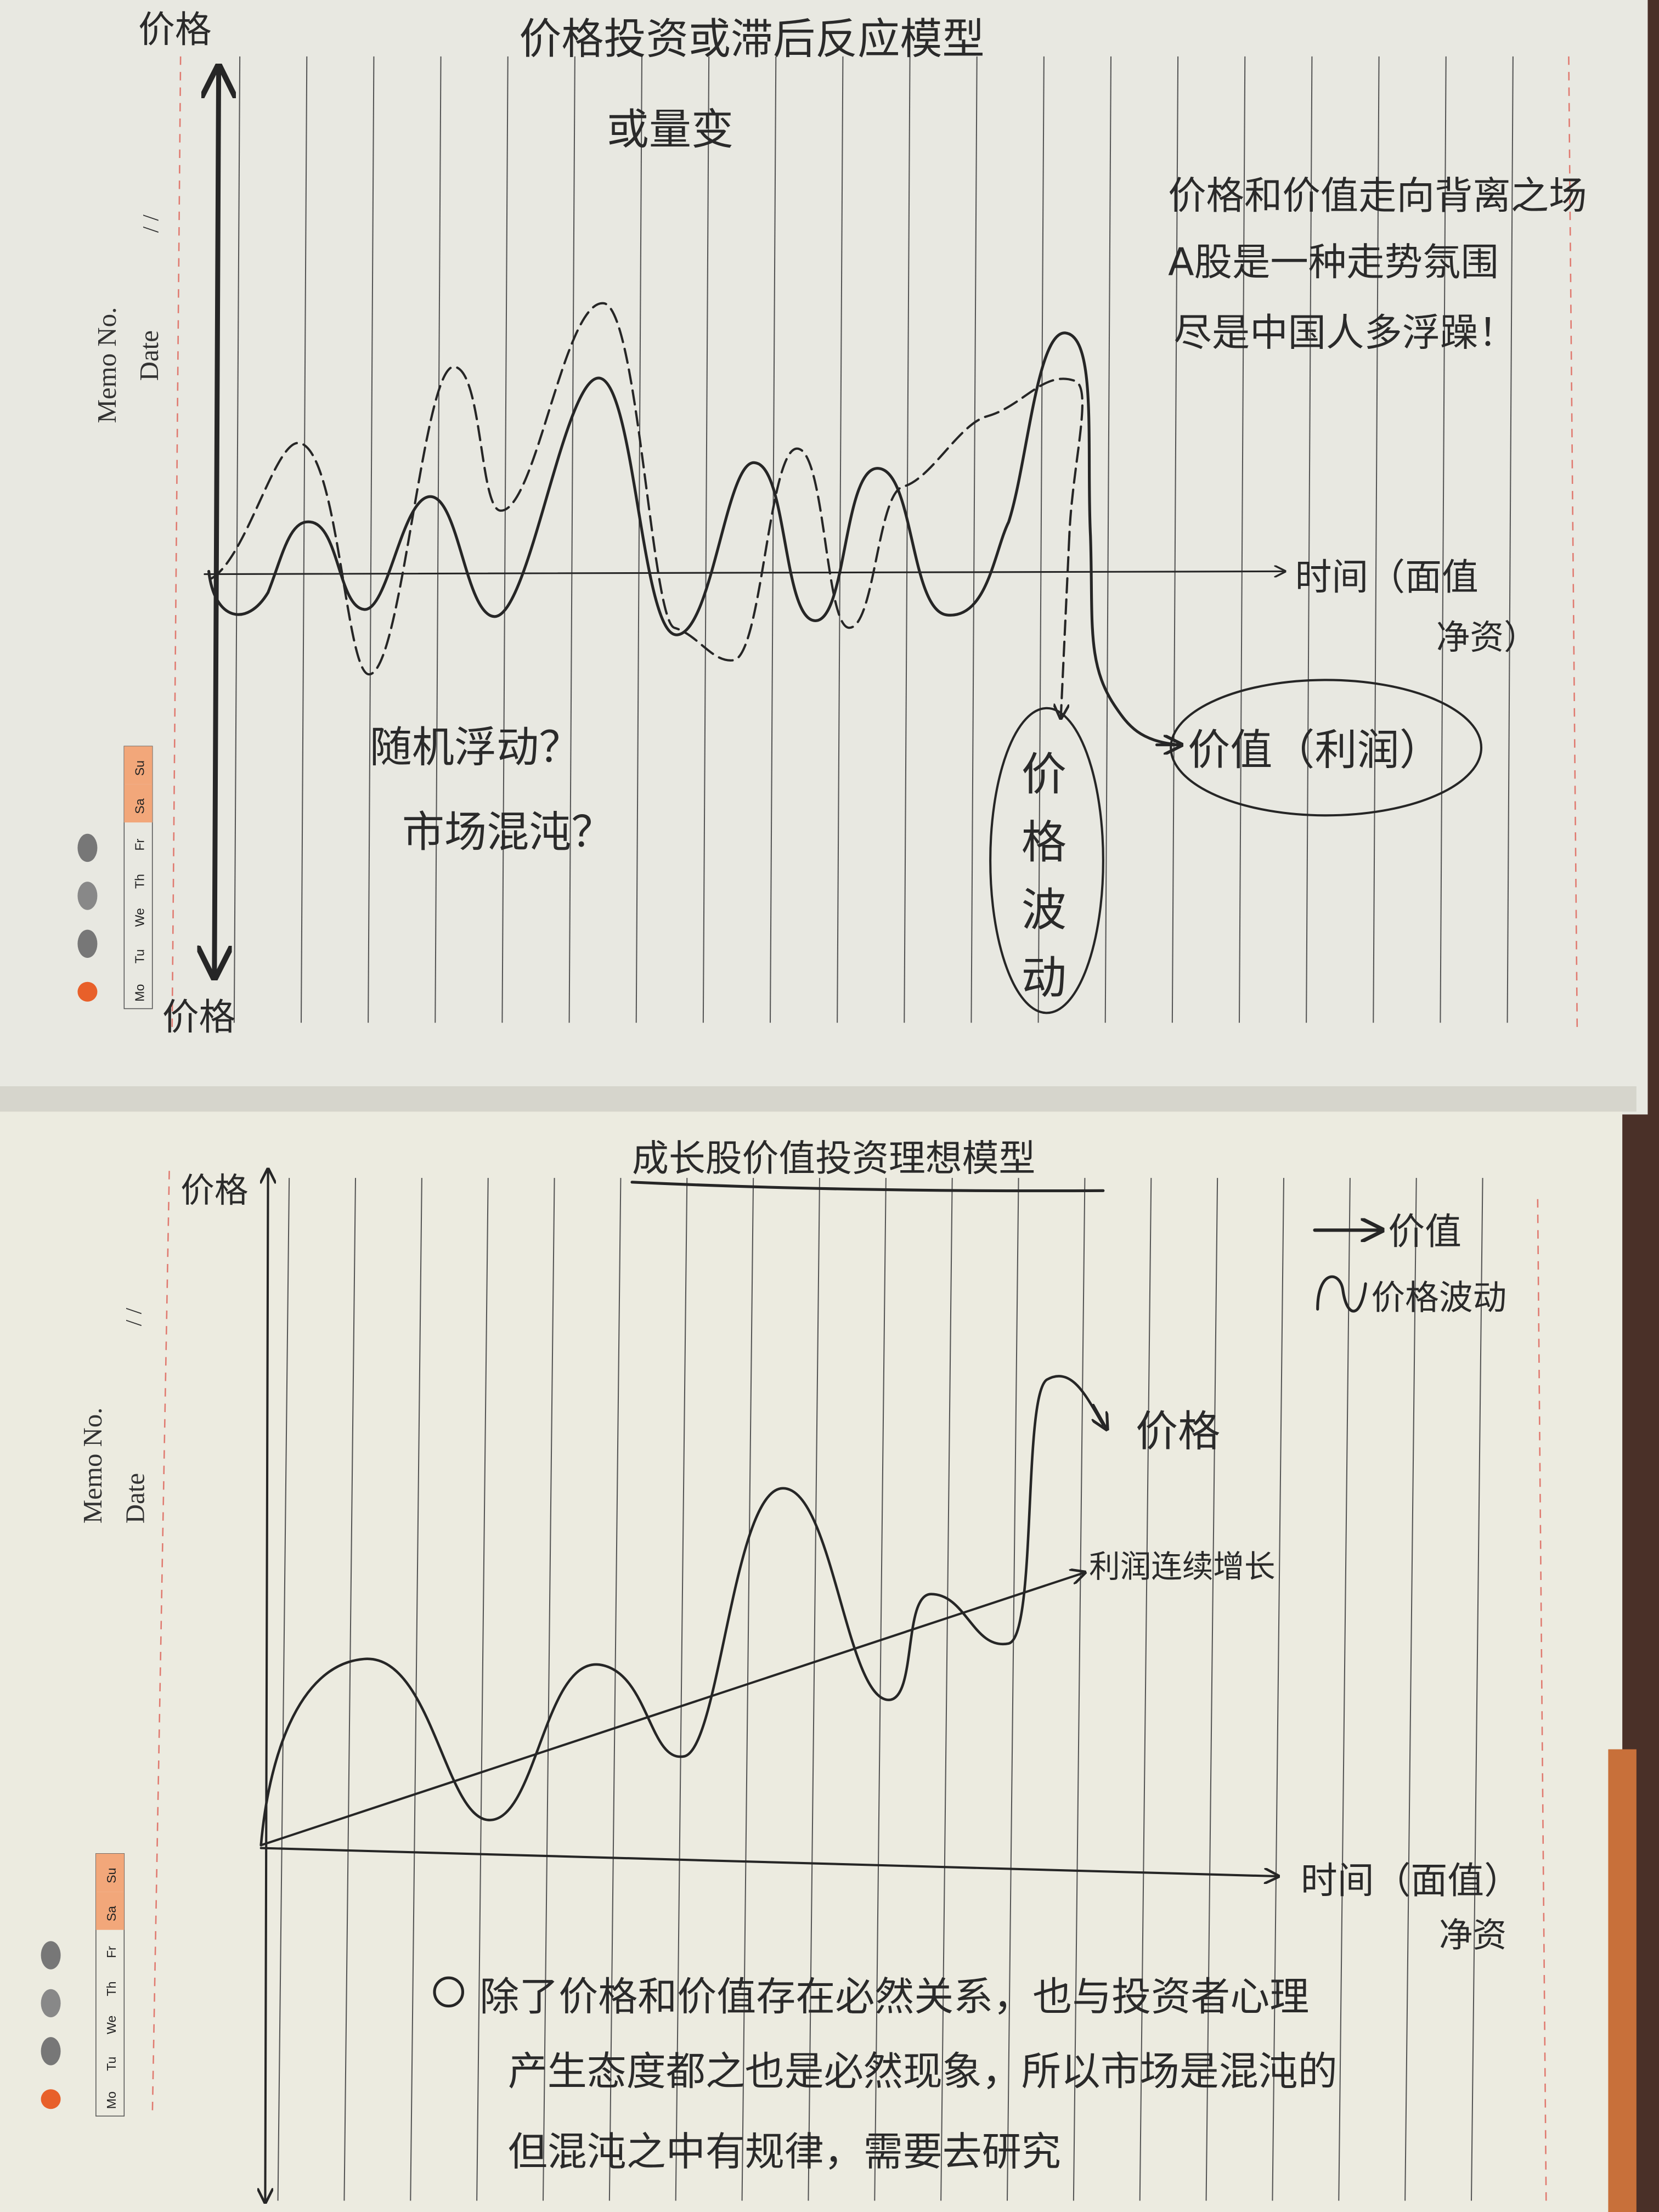 The height and width of the screenshot is (2212, 1659). What do you see at coordinates (670, 129) in the screenshot?
I see `top-subtitle: 或量变` at bounding box center [670, 129].